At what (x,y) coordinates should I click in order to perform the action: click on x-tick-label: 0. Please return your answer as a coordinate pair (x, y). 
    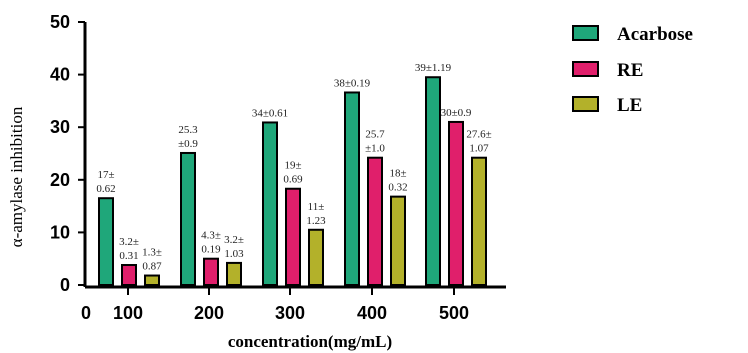
    Looking at the image, I should click on (86, 313).